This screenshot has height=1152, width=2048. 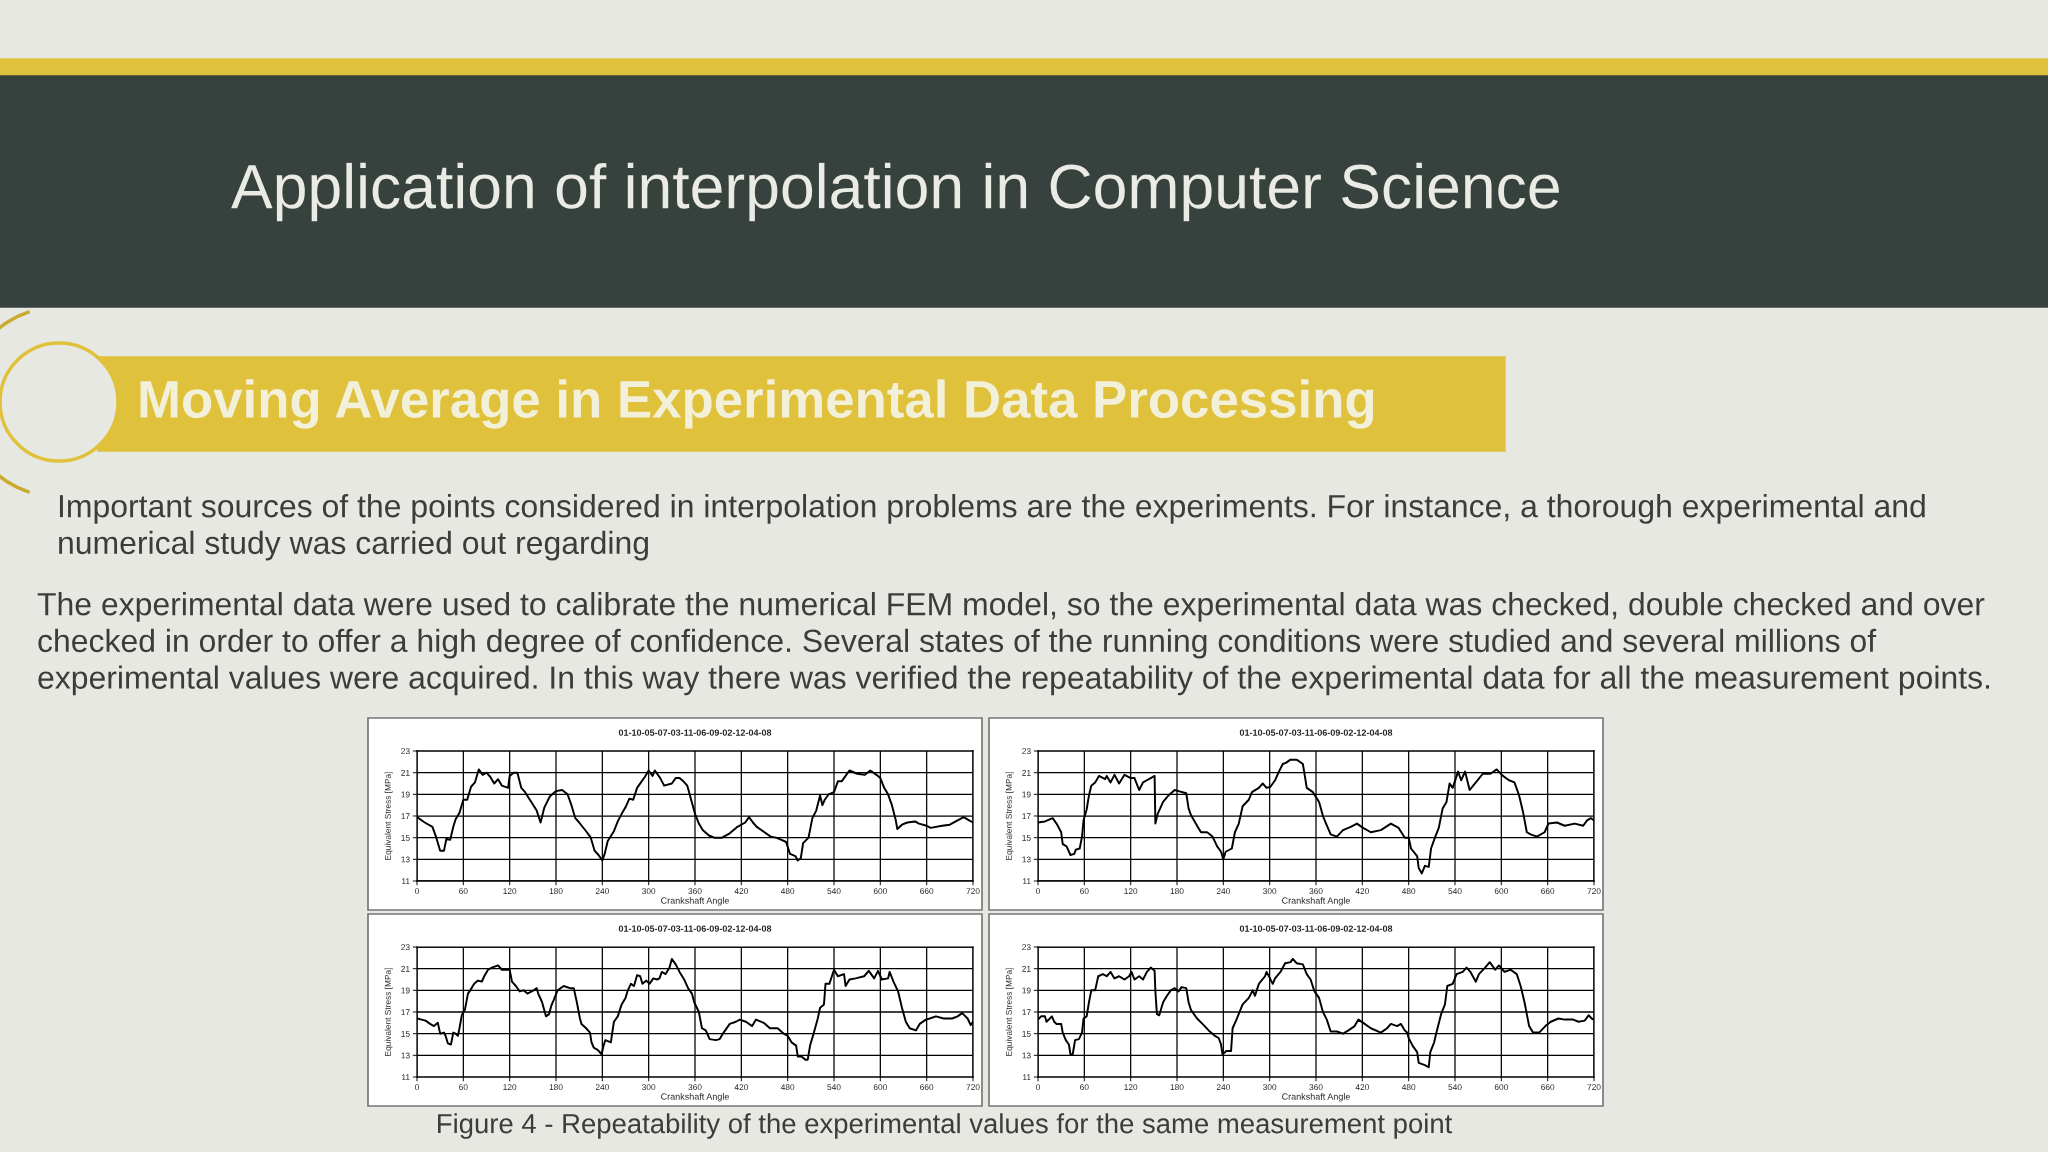 I want to click on text: Application of interpolation in Computer Science, so click(x=895, y=192).